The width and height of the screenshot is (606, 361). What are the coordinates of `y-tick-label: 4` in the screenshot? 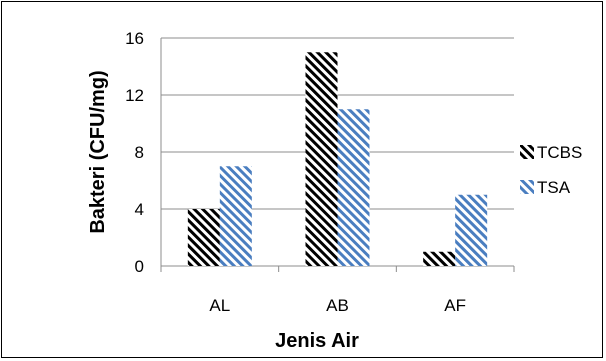 It's located at (139, 209).